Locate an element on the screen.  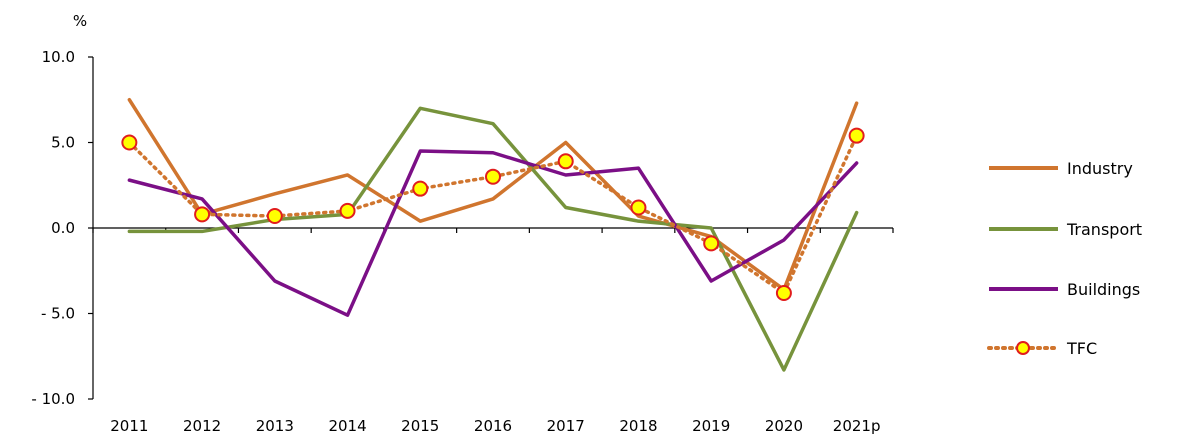
x-tick-label: 2014 is located at coordinates (347, 426).